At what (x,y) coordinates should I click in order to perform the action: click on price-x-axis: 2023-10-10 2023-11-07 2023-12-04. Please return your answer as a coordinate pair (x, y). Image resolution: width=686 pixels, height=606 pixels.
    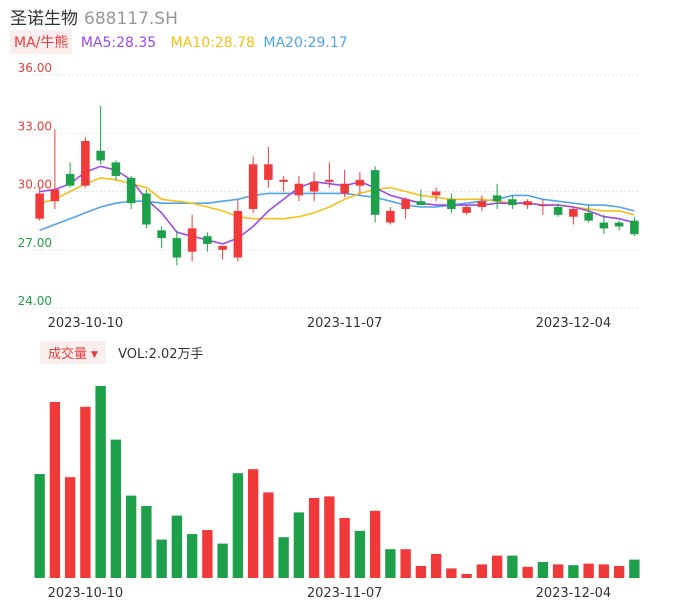
    Looking at the image, I should click on (330, 323).